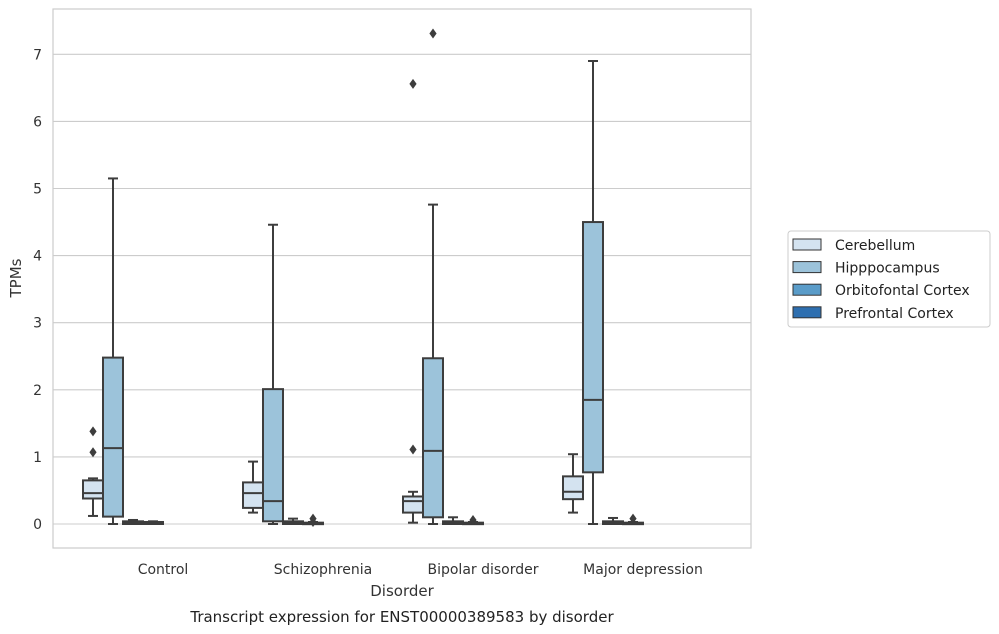  I want to click on x-tick-label: Major depression, so click(643, 570).